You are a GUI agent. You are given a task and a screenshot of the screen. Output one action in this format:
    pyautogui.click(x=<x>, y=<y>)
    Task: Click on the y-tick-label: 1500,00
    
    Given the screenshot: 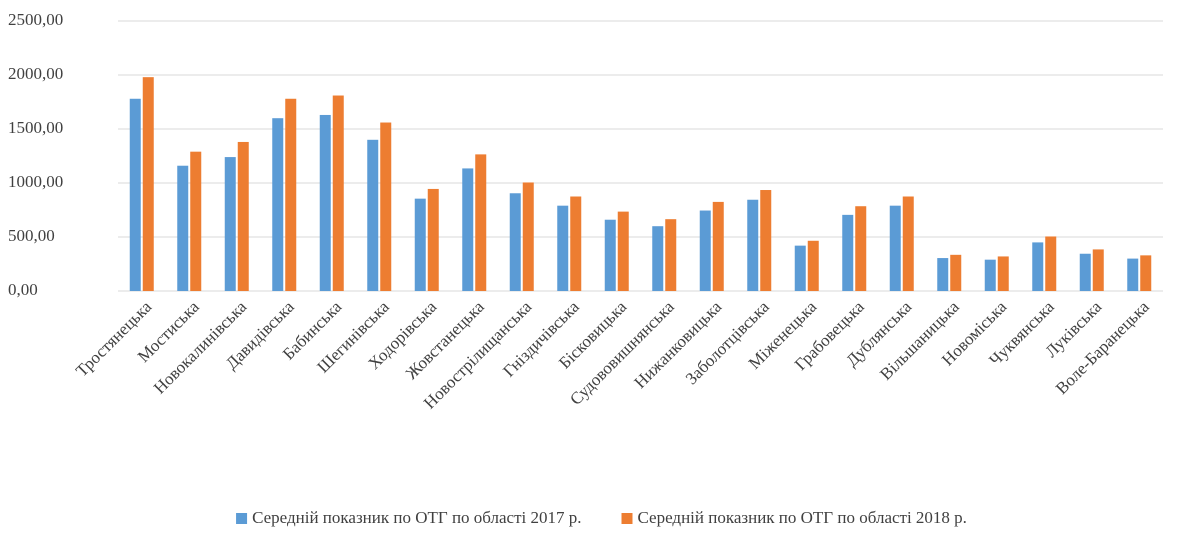 What is the action you would take?
    pyautogui.click(x=35, y=127)
    